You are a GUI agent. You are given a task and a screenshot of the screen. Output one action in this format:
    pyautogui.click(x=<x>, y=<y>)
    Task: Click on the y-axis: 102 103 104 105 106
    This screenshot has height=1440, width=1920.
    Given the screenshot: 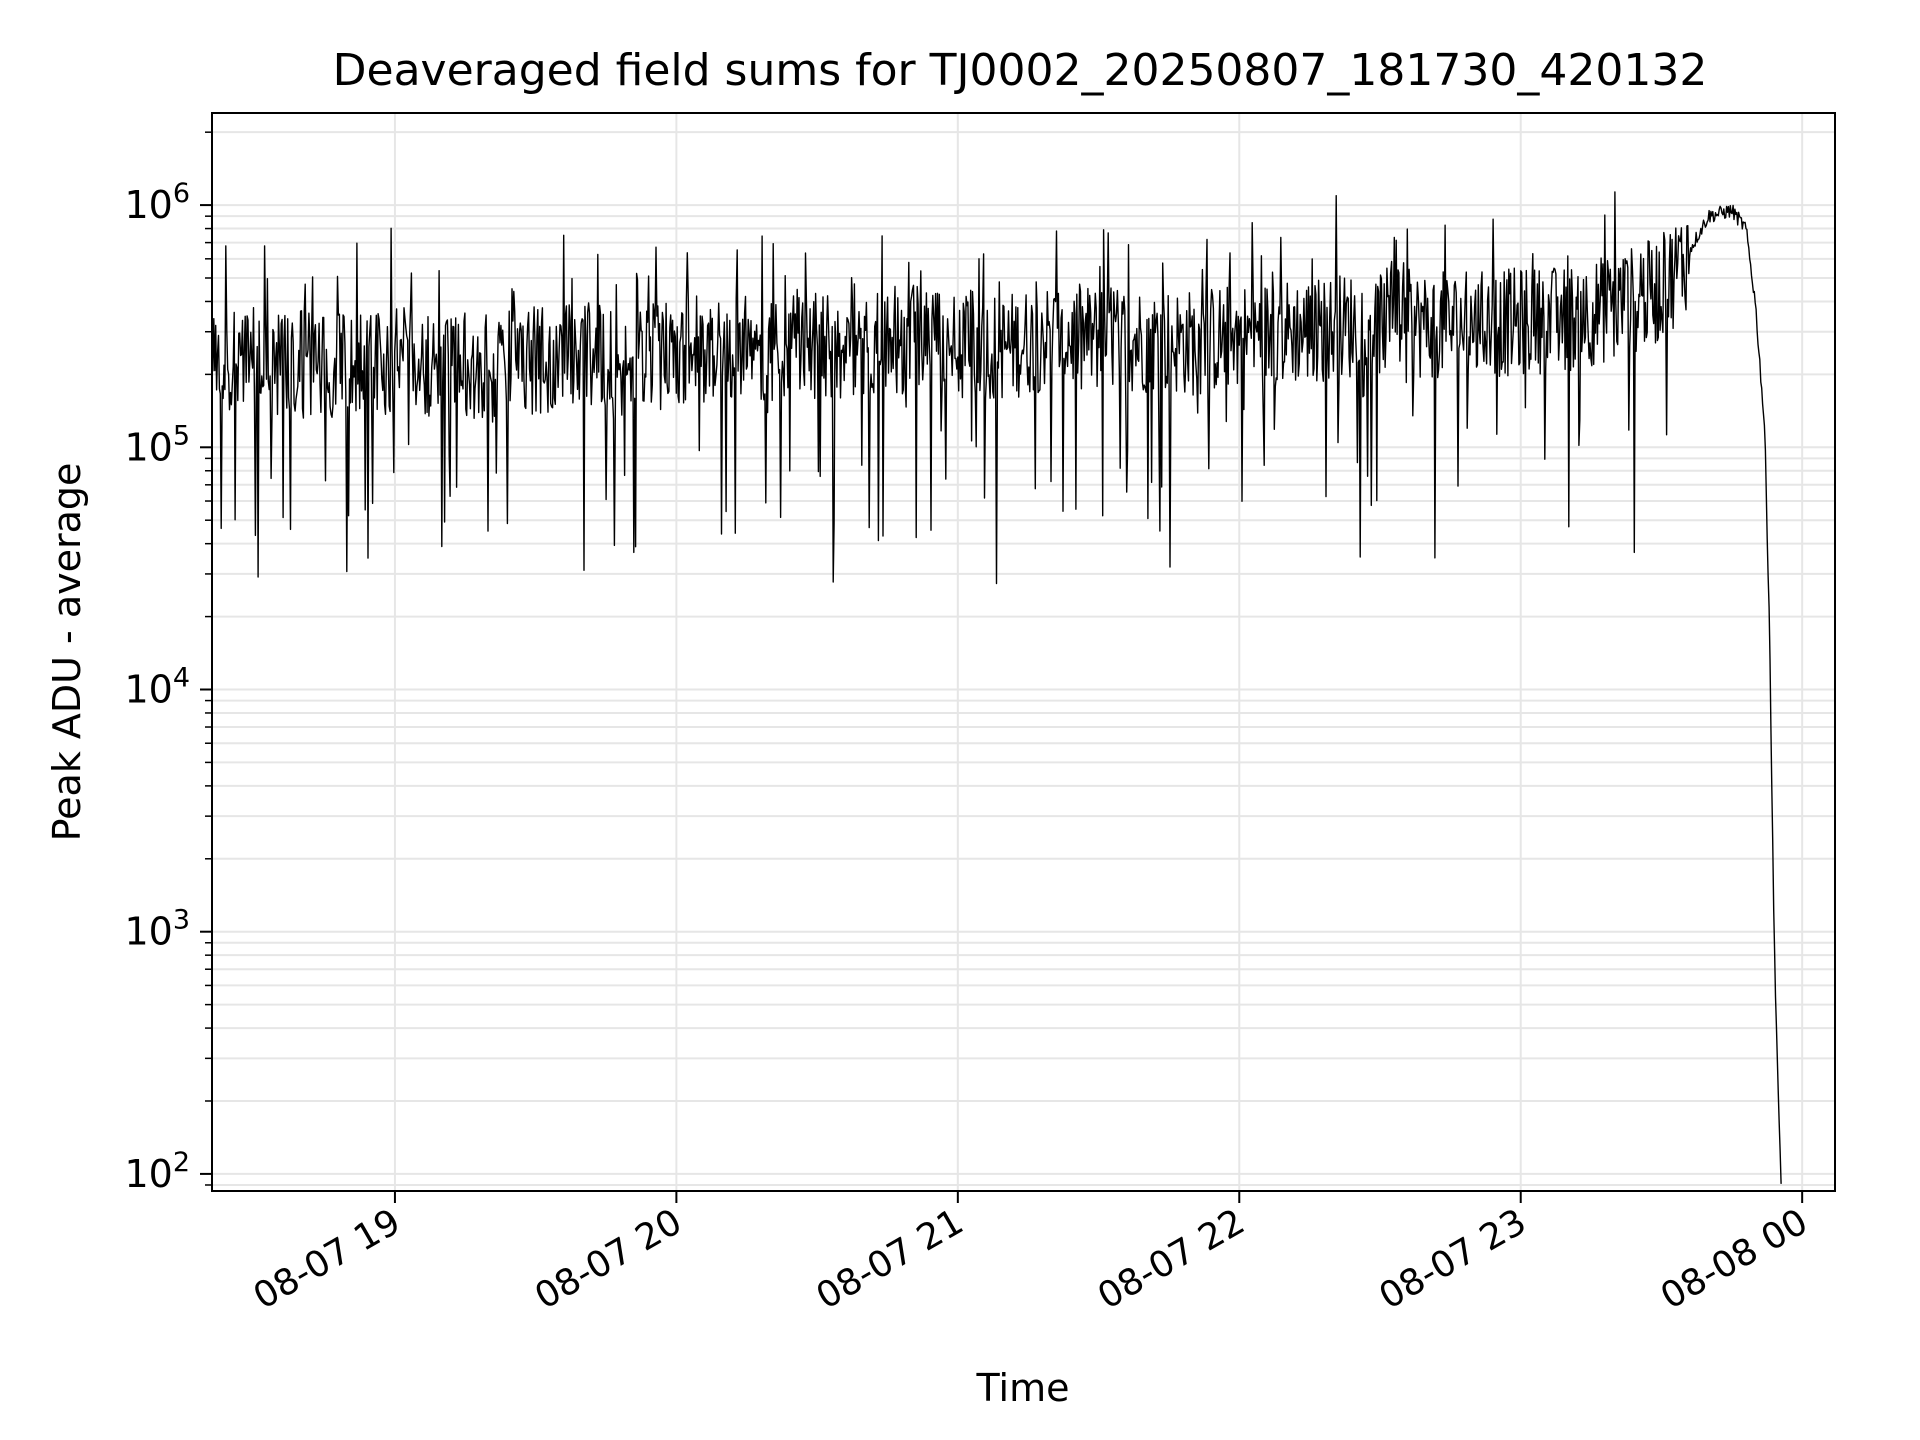 What is the action you would take?
    pyautogui.click(x=168, y=663)
    